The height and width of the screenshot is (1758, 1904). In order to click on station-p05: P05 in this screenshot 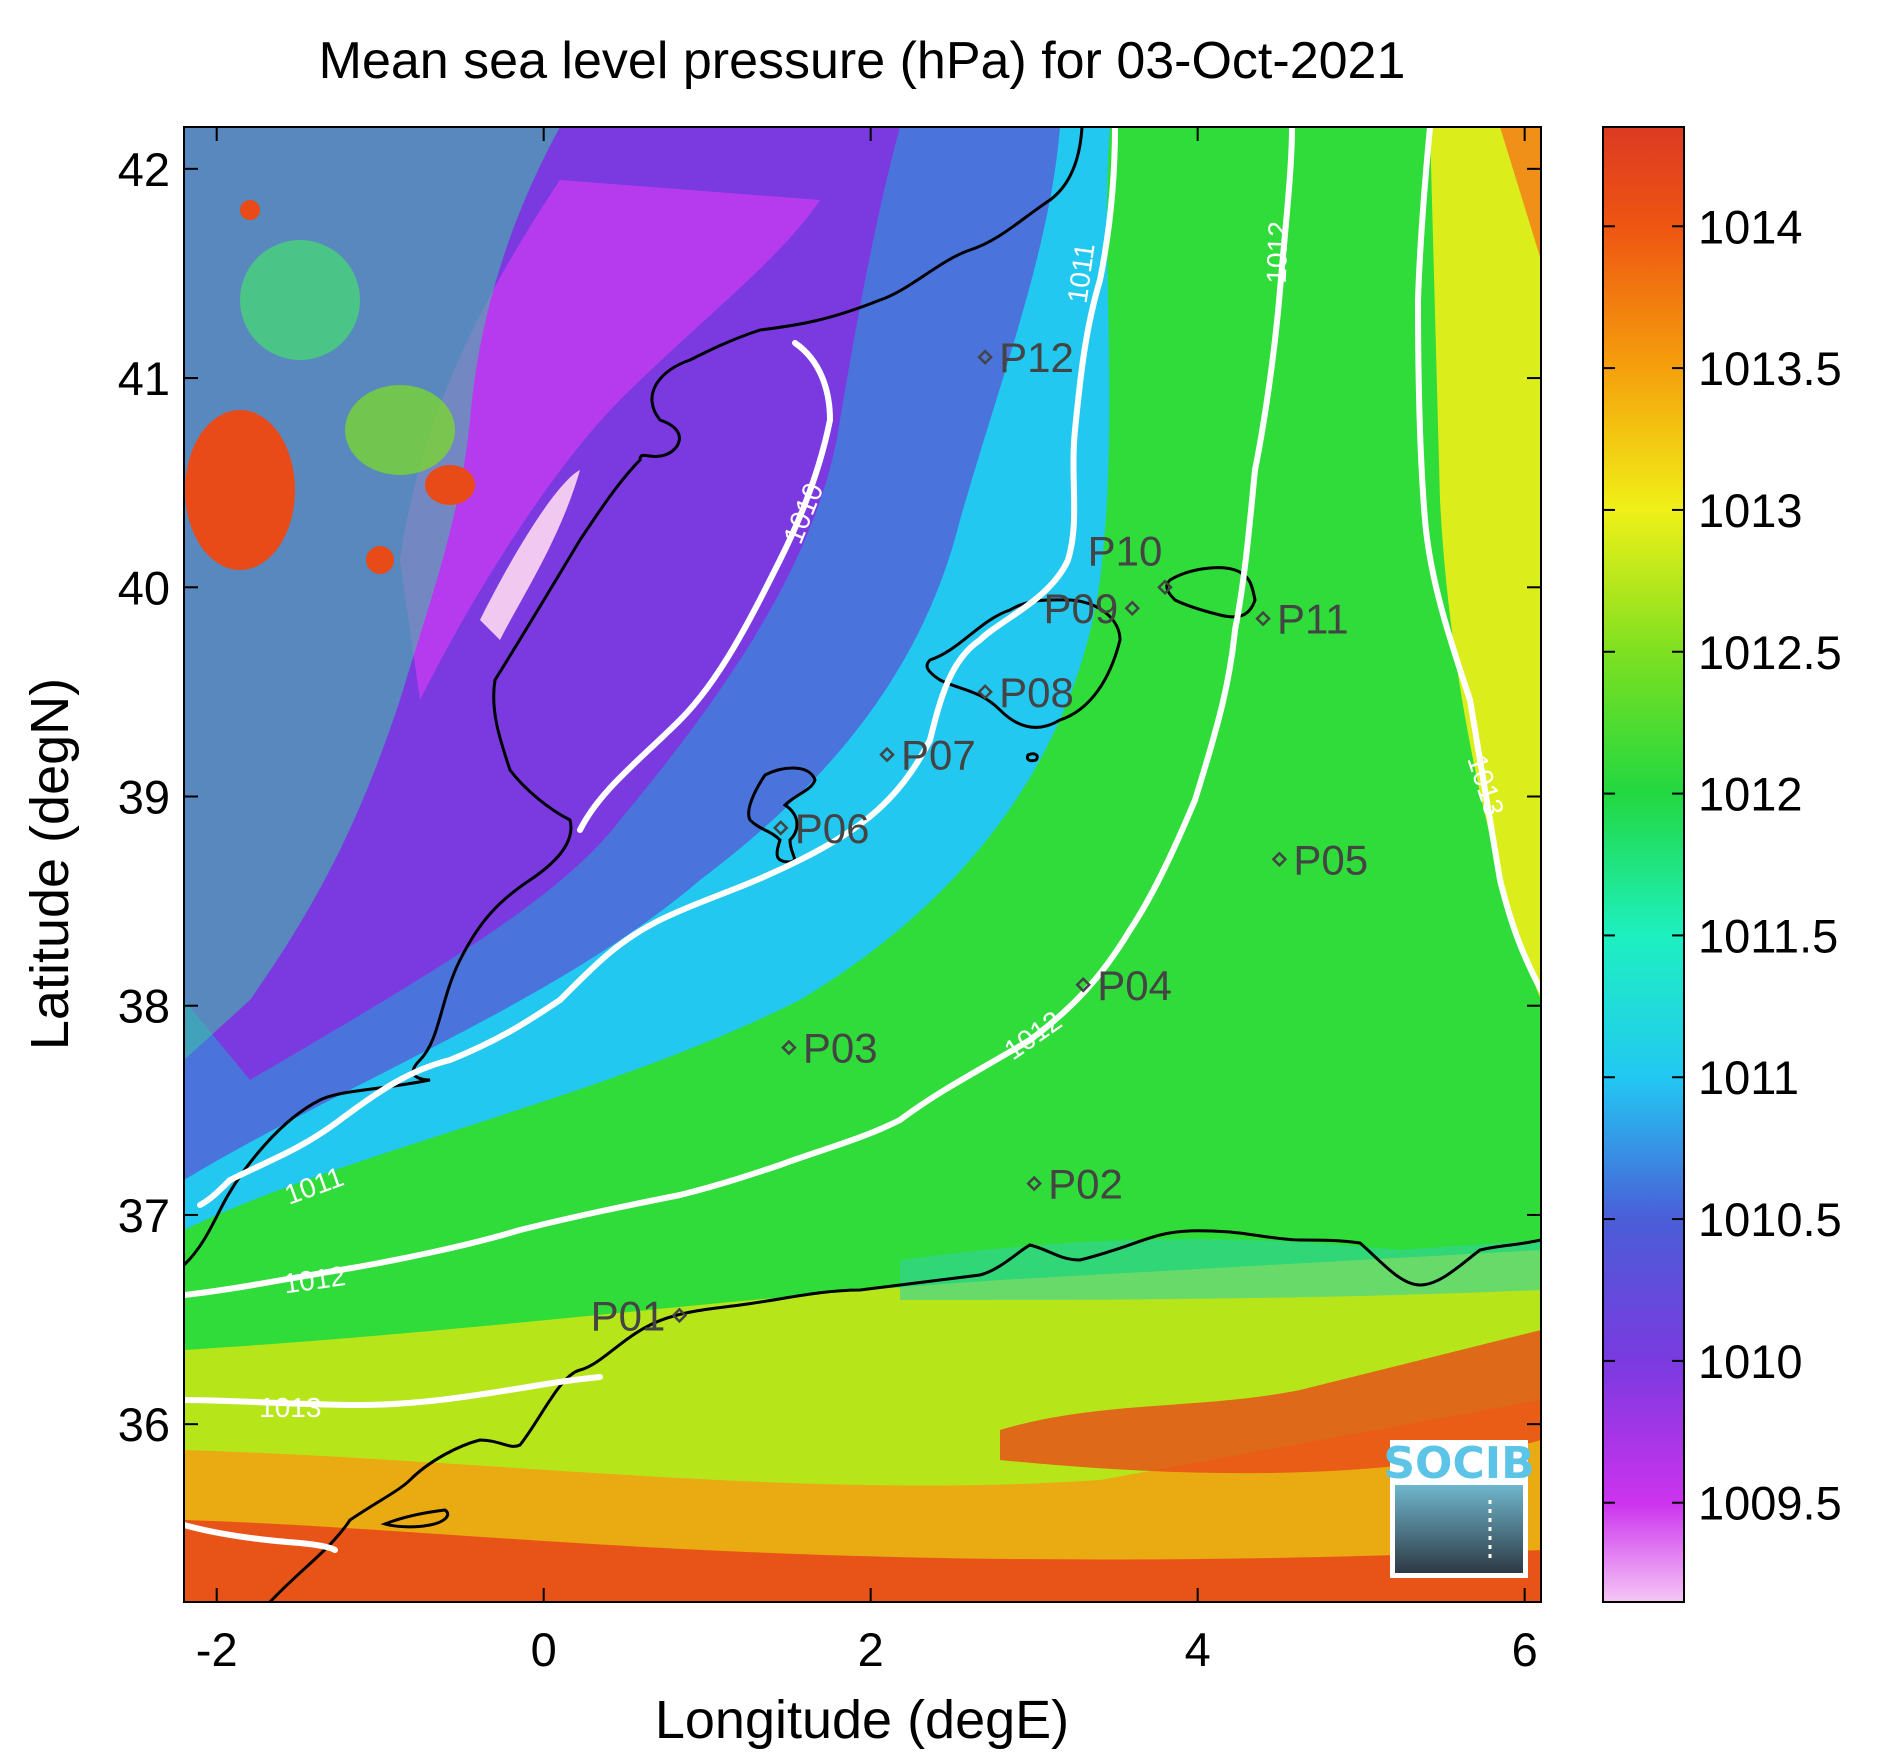, I will do `click(1319, 859)`.